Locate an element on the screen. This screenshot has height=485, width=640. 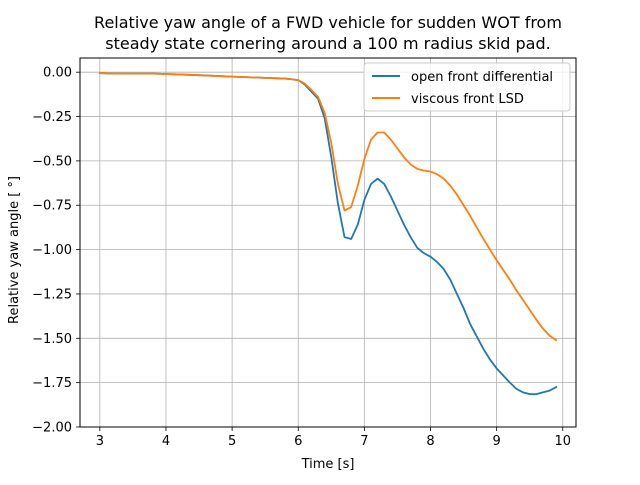
x-tick-label: 6 is located at coordinates (298, 441).